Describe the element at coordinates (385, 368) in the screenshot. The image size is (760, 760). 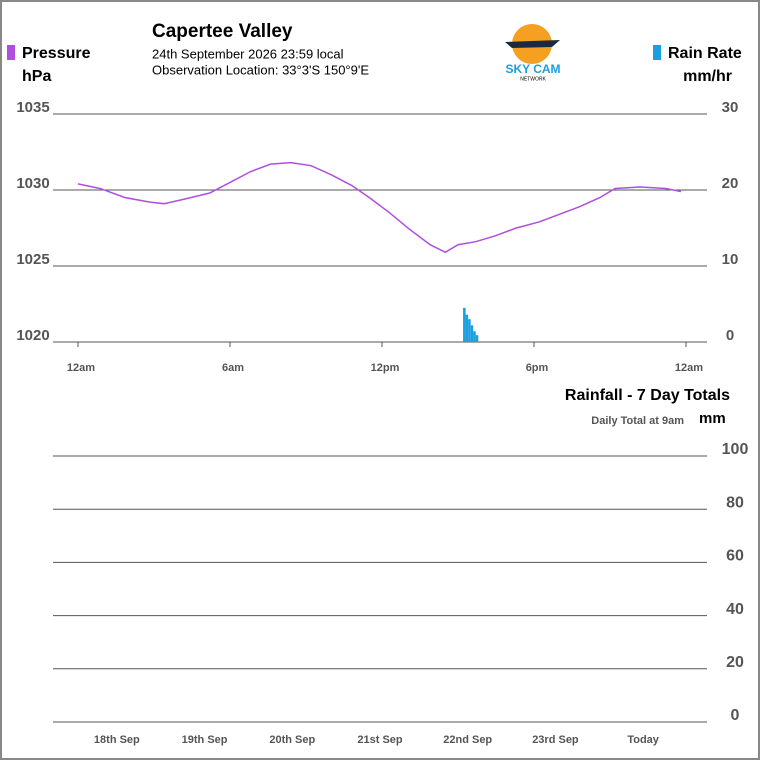
I see `x-tick-label: 12pm` at that location.